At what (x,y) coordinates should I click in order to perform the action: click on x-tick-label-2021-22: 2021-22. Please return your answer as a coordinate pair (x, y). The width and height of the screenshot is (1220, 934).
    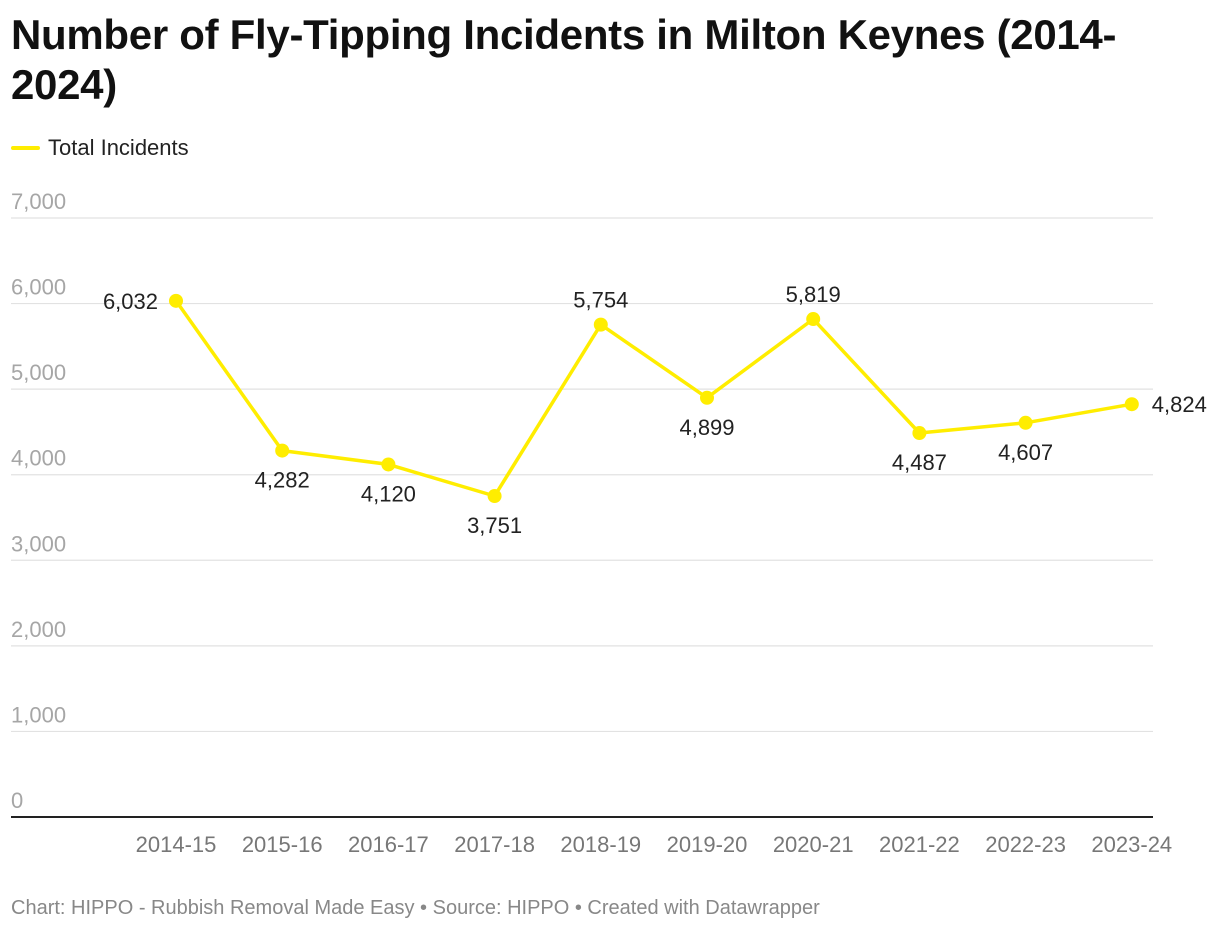
    Looking at the image, I should click on (919, 844).